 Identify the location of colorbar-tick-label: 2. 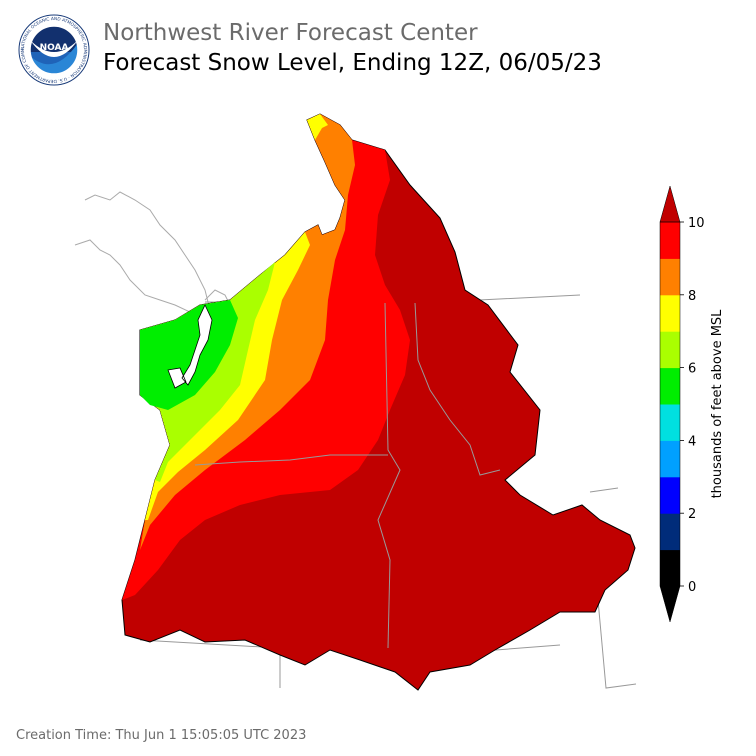
(692, 514).